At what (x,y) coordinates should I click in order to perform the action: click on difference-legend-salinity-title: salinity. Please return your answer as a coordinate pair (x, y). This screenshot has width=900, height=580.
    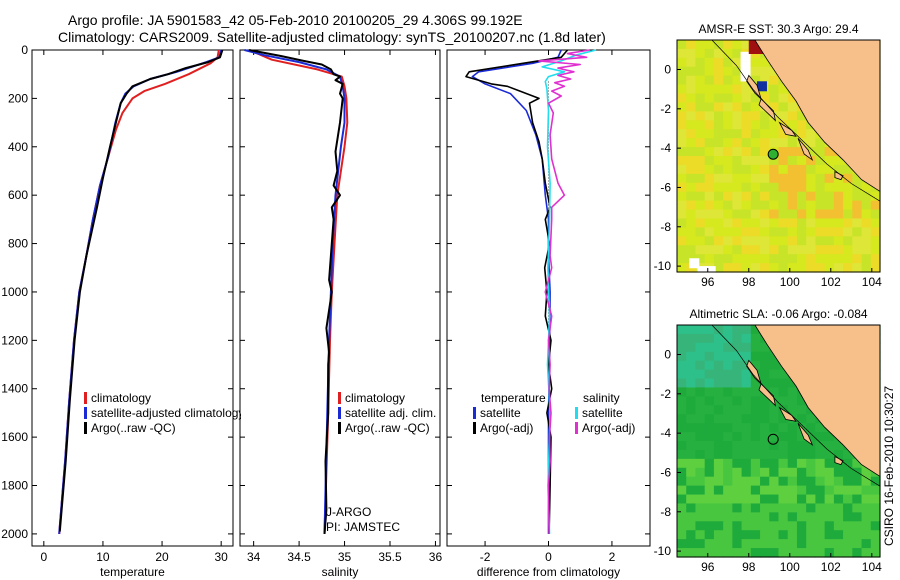
    Looking at the image, I should click on (601, 398).